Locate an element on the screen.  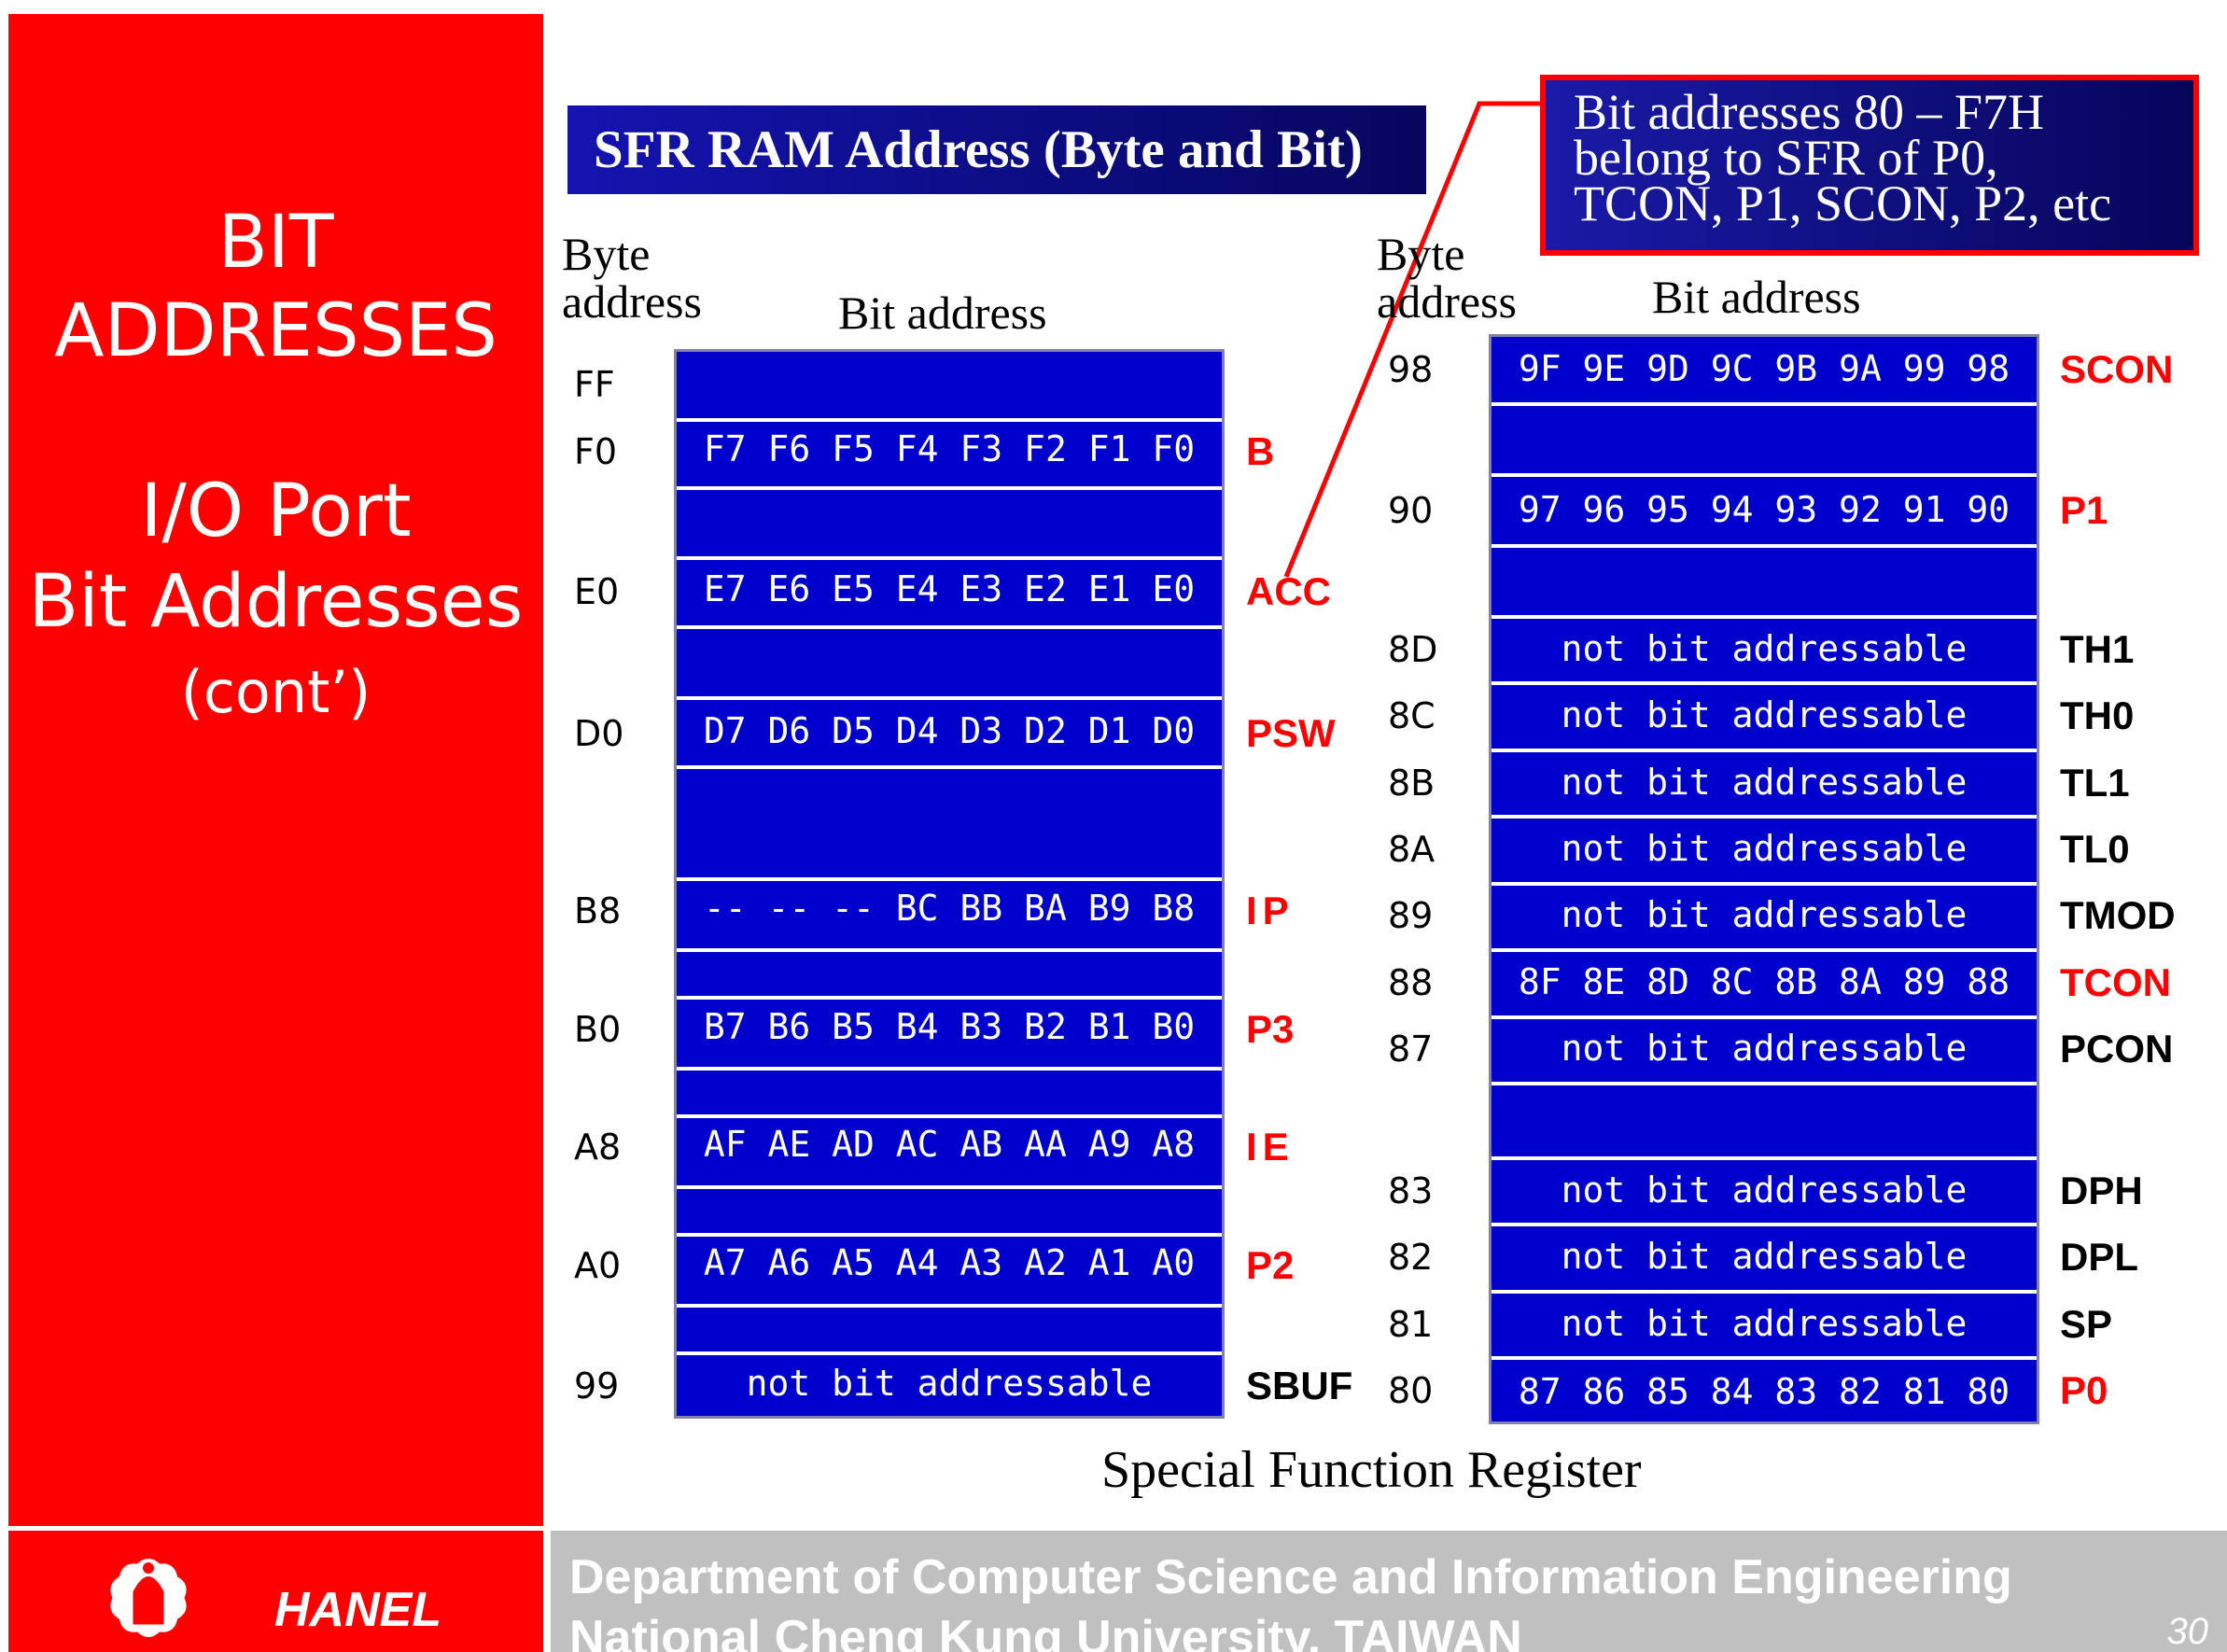
left-addr-e0: E0 is located at coordinates (597, 591).